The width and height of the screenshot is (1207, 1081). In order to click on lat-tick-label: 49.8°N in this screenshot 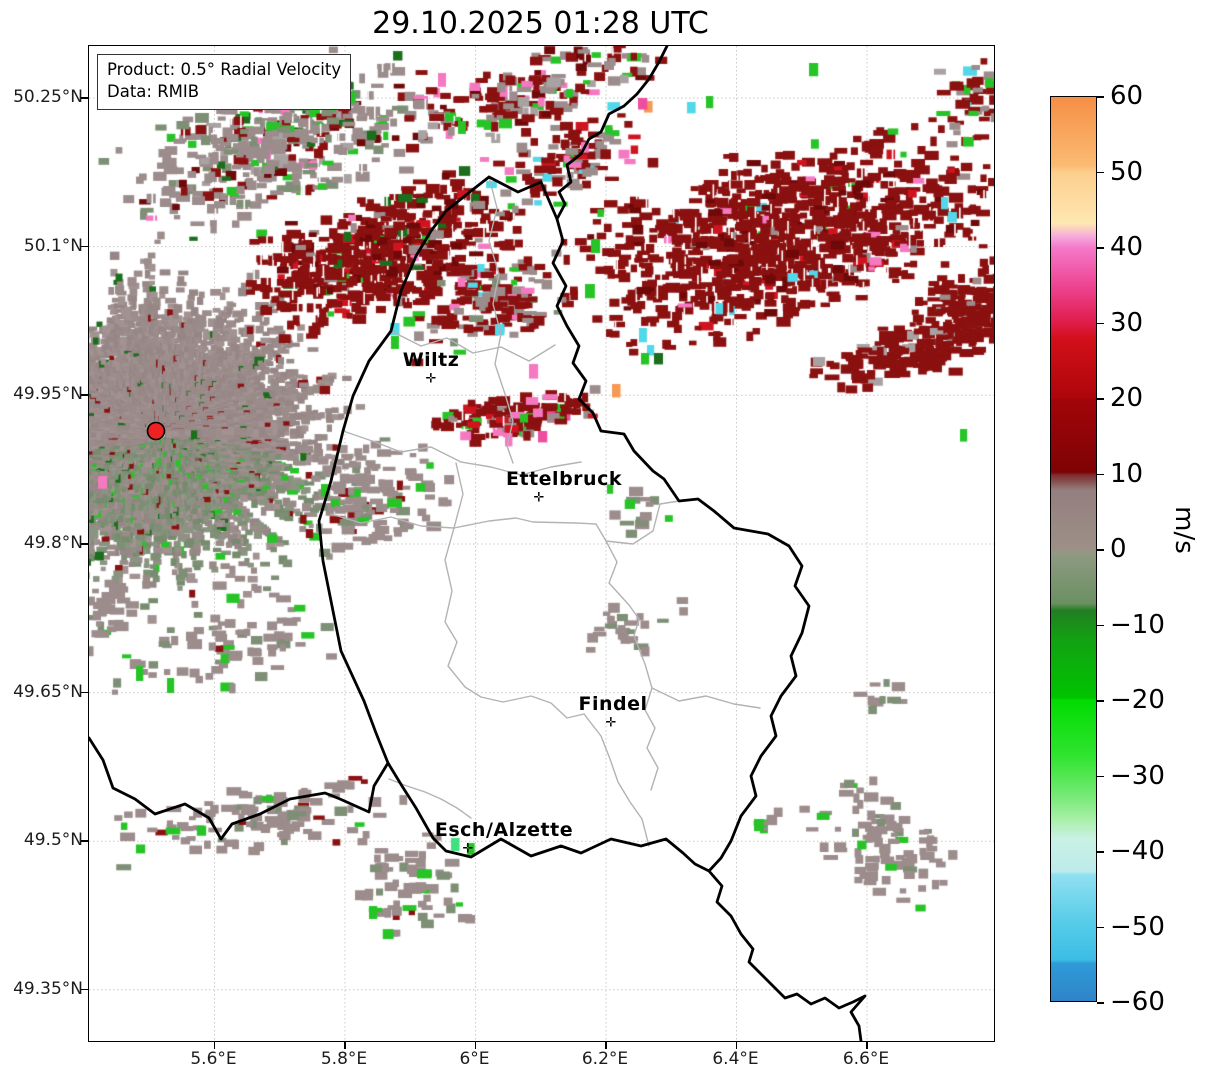, I will do `click(53, 543)`.